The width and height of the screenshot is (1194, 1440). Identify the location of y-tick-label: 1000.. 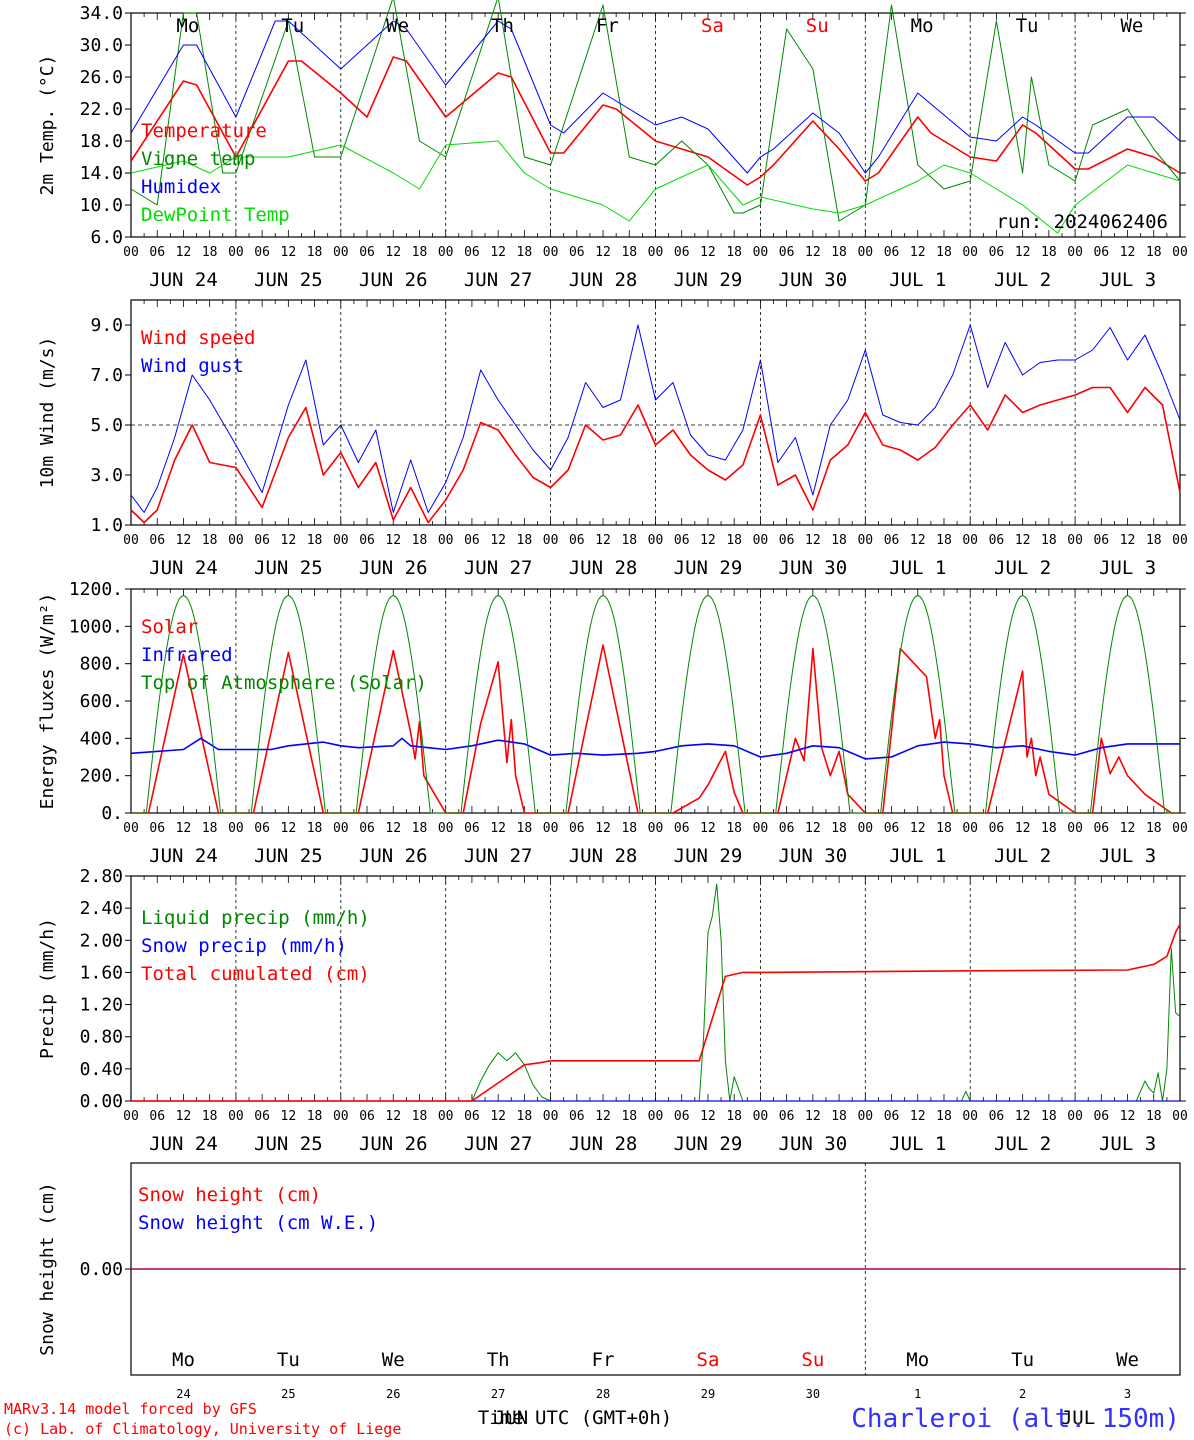
(96, 626).